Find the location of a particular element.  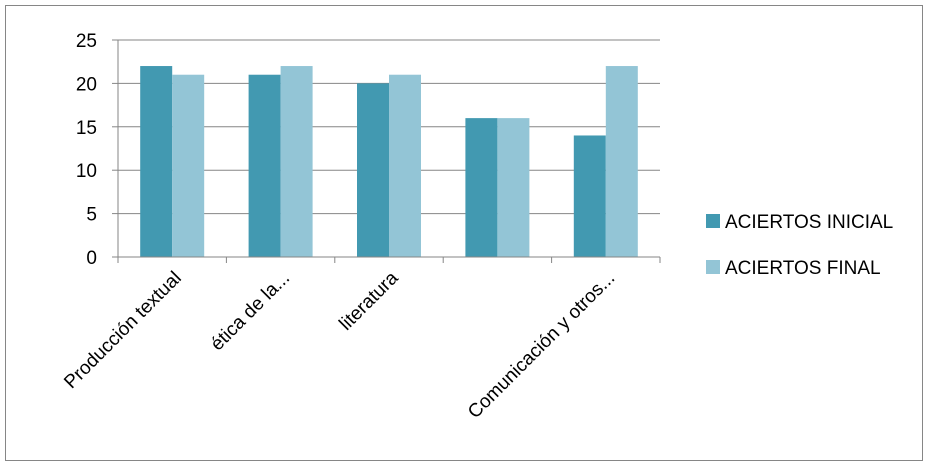

x-category-label: literatura is located at coordinates (368, 300).